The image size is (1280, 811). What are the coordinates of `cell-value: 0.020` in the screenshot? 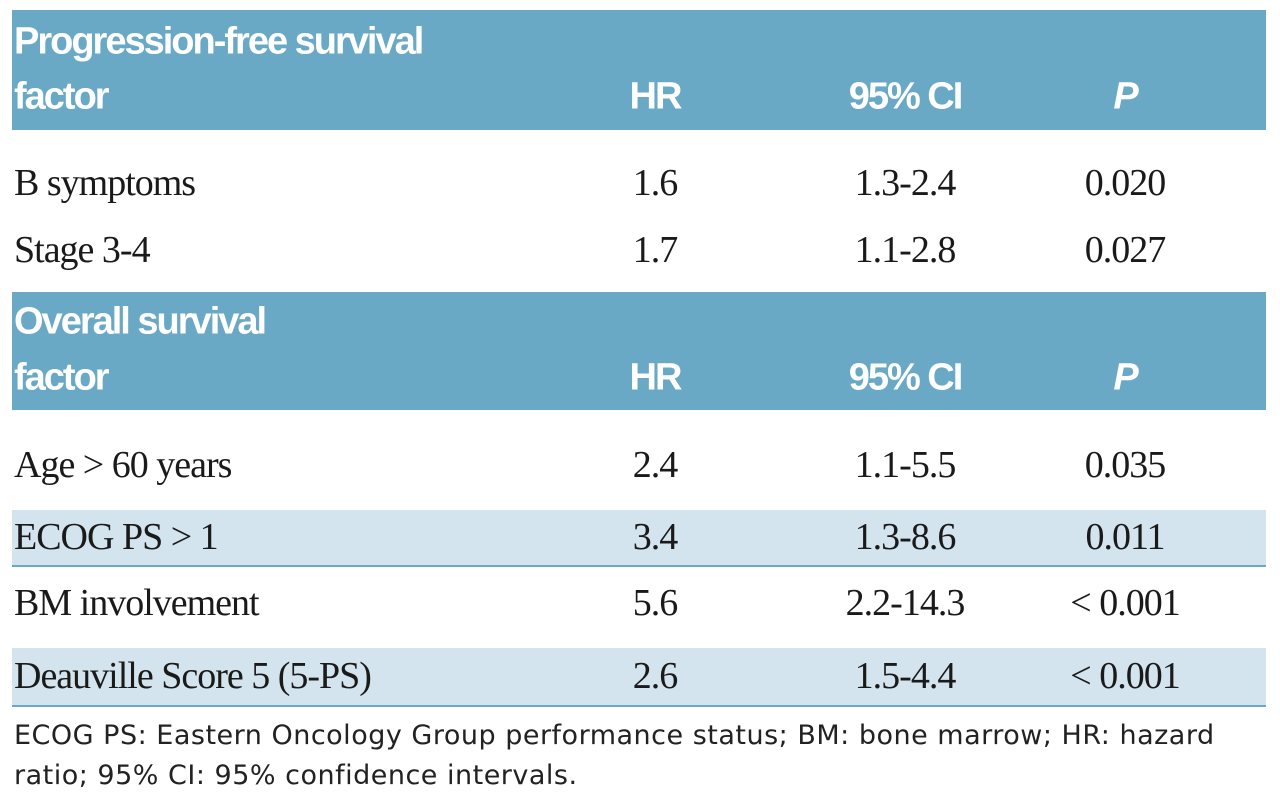 It's located at (1125, 183).